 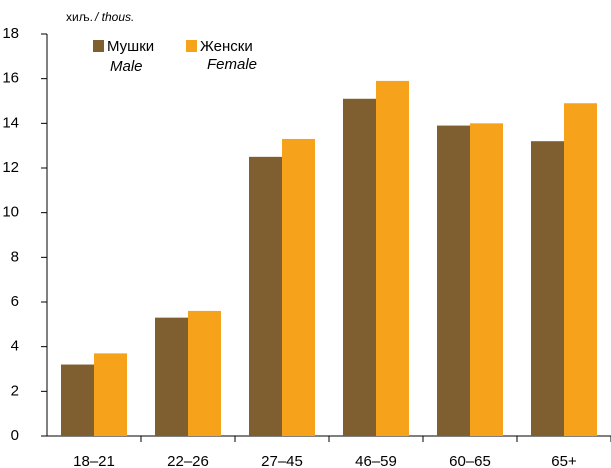 What do you see at coordinates (79, 17) in the screenshot?
I see `unit-label: хиљ.` at bounding box center [79, 17].